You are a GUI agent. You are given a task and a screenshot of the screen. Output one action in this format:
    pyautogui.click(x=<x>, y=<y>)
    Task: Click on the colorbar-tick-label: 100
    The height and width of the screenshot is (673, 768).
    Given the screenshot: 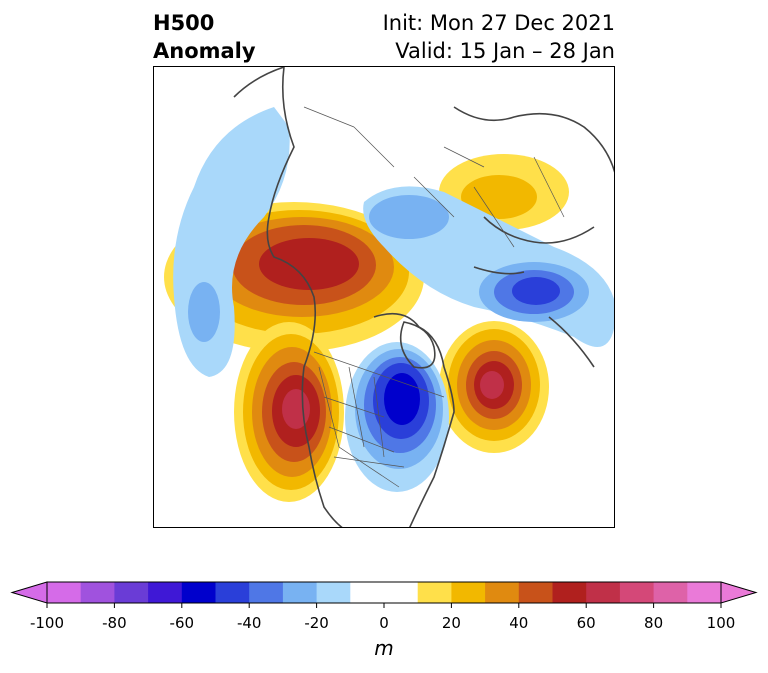 What is the action you would take?
    pyautogui.click(x=721, y=623)
    